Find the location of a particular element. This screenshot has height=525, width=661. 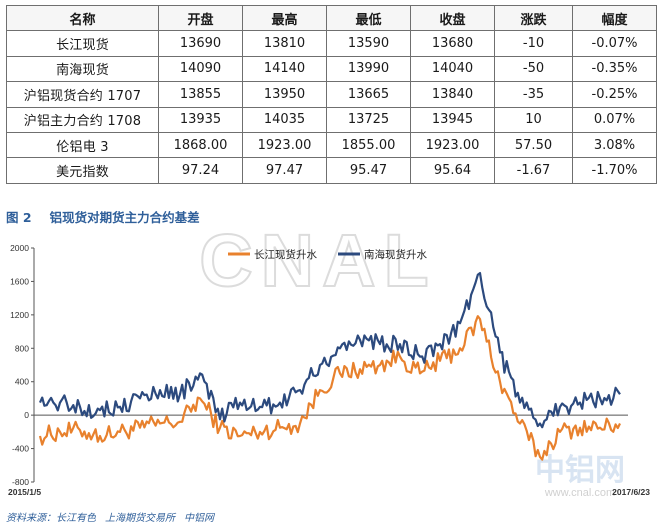

cell-change: 10 is located at coordinates (533, 119).